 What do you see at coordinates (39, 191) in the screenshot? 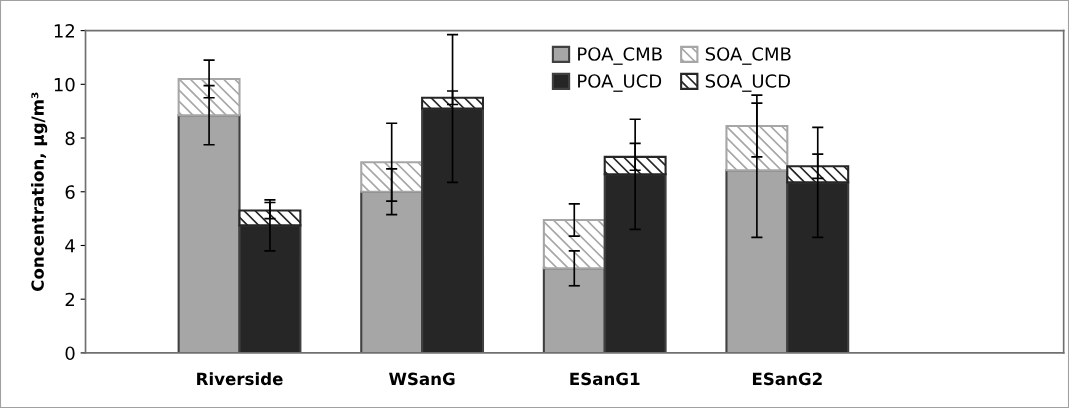
I see `y-axis-title: Concentration, µg/m³` at bounding box center [39, 191].